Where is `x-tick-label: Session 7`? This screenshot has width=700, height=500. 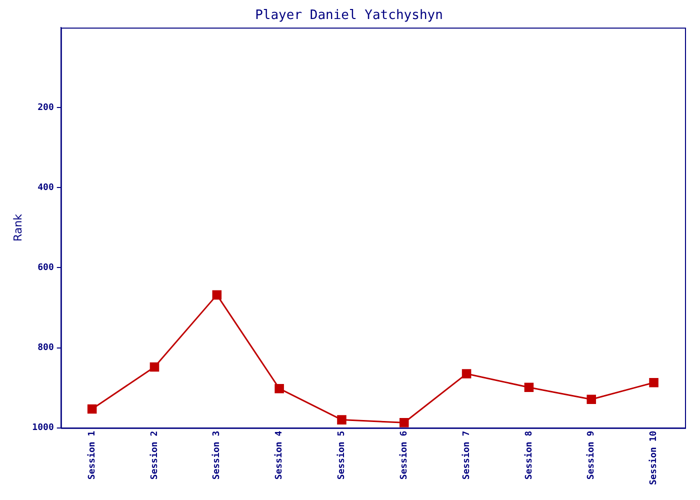 x-tick-label: Session 7 is located at coordinates (466, 455).